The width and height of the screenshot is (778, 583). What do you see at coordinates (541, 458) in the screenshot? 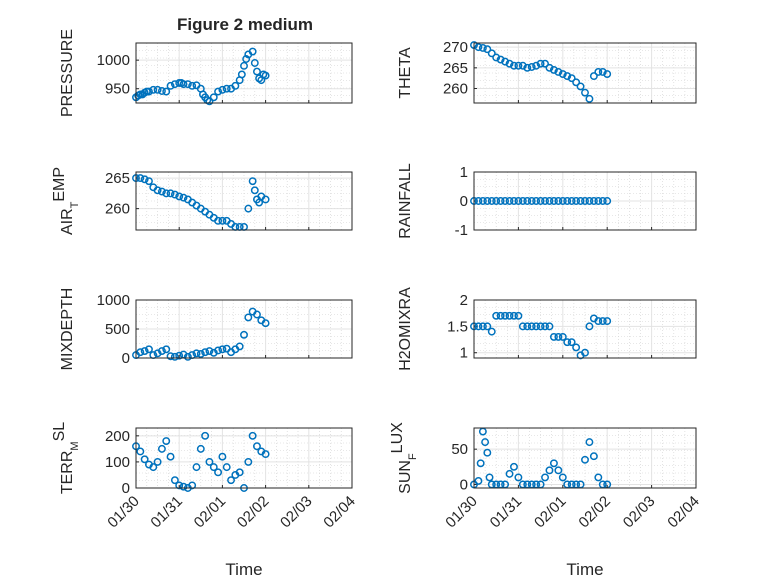
I see `data-series` at bounding box center [541, 458].